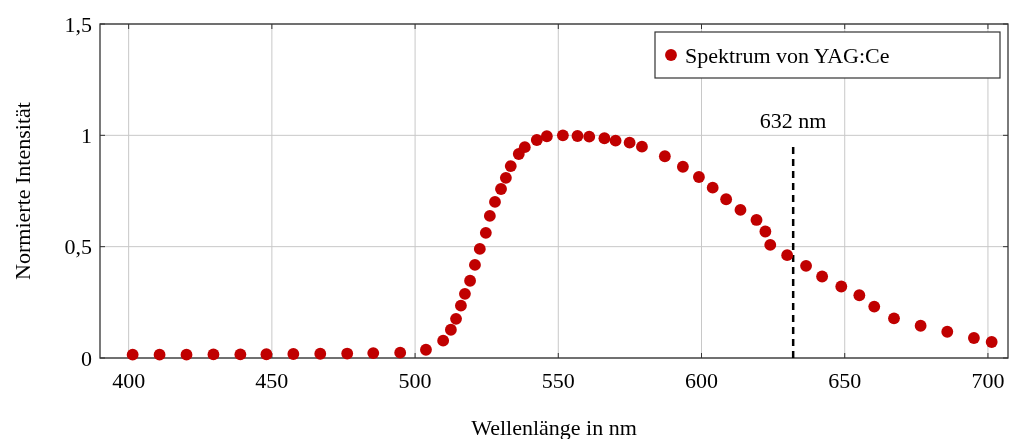 Image resolution: width=1009 pixels, height=439 pixels. Describe the element at coordinates (988, 380) in the screenshot. I see `x-tick-label: 700` at that location.